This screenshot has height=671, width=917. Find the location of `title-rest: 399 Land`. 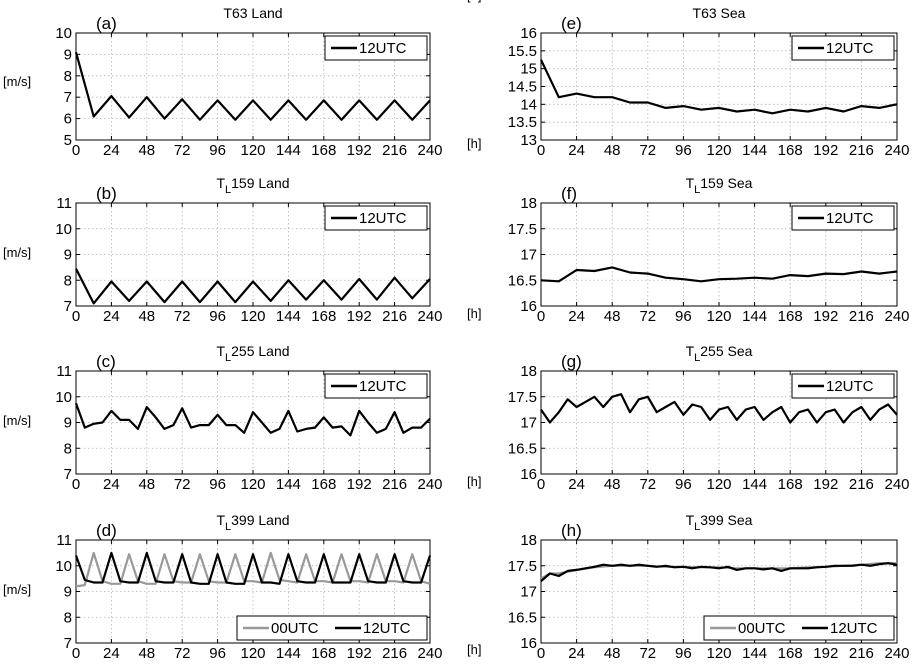

title-rest: 399 Land is located at coordinates (260, 520).